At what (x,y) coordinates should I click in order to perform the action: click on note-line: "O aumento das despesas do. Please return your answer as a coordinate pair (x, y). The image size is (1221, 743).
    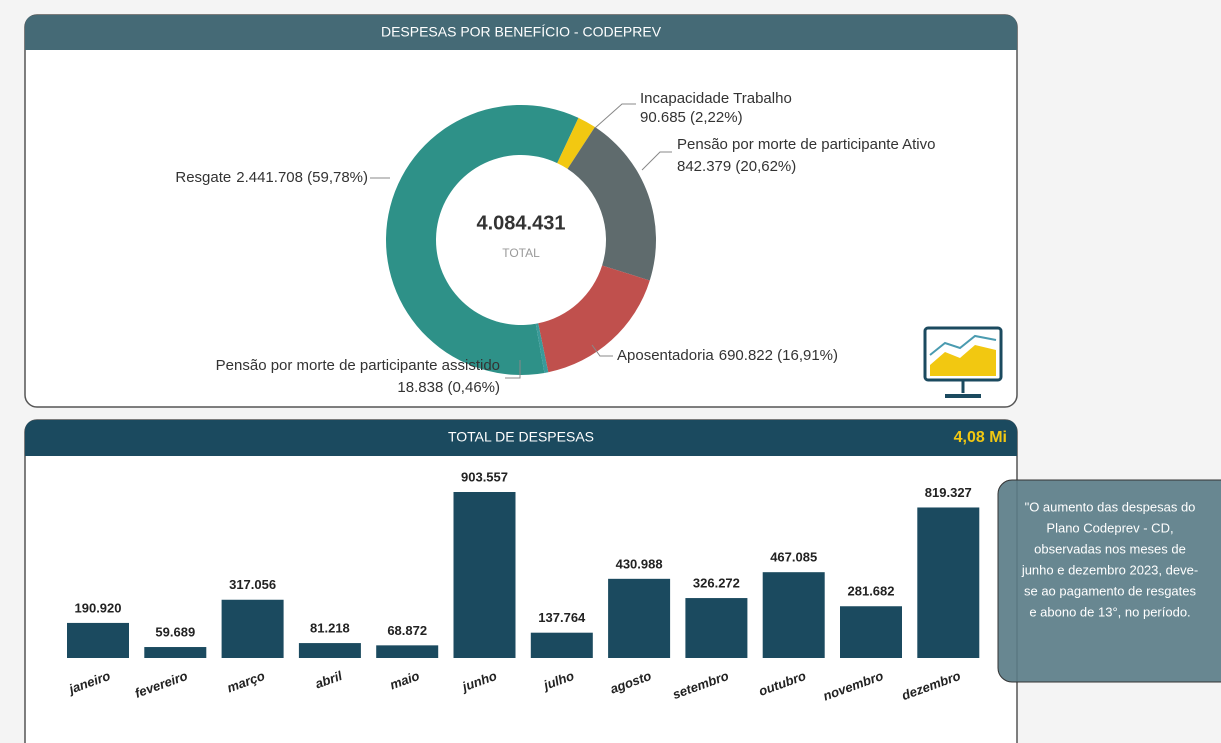
    Looking at the image, I should click on (1110, 506).